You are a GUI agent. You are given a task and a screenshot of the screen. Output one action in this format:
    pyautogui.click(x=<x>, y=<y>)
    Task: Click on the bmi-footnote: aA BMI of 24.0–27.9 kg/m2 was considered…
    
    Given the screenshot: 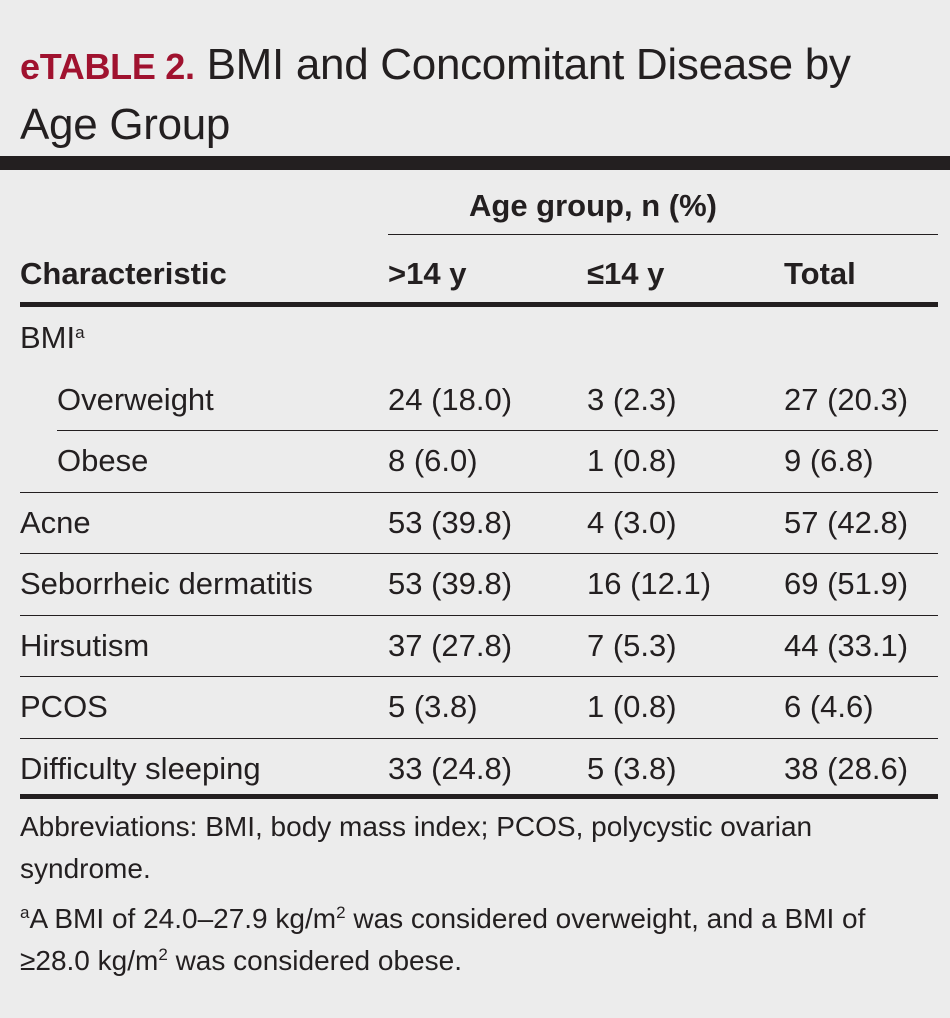 What is the action you would take?
    pyautogui.click(x=443, y=939)
    